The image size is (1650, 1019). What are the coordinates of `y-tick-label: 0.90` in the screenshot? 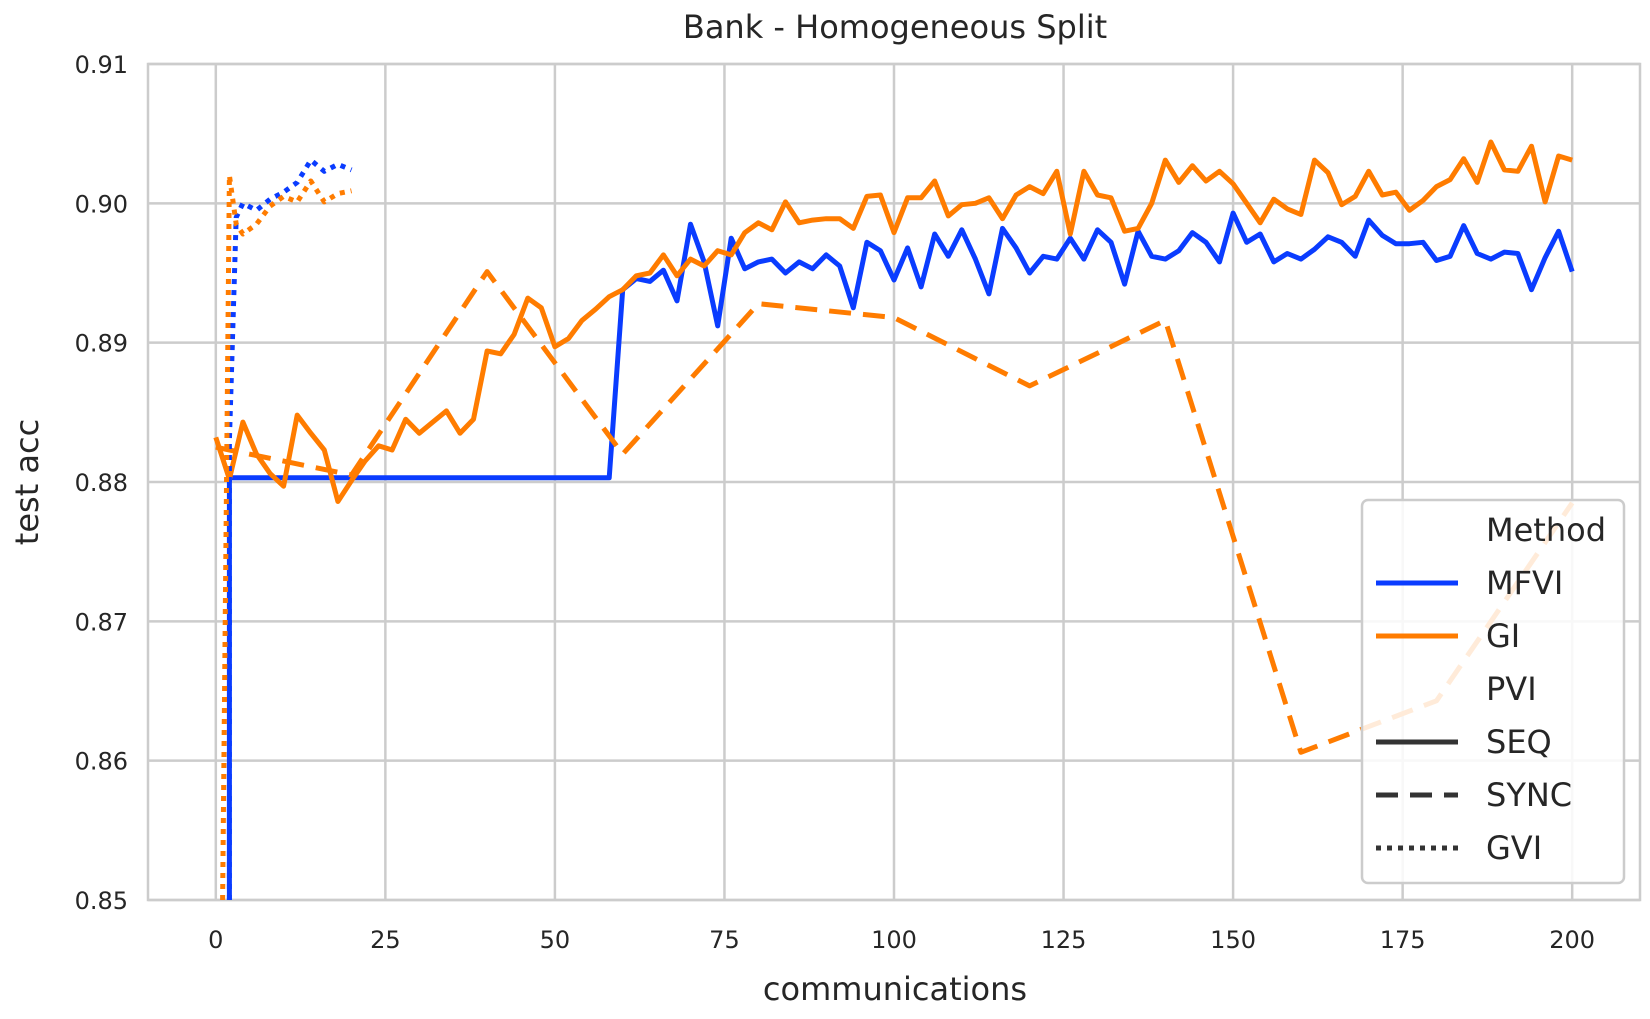 It's located at (101, 204).